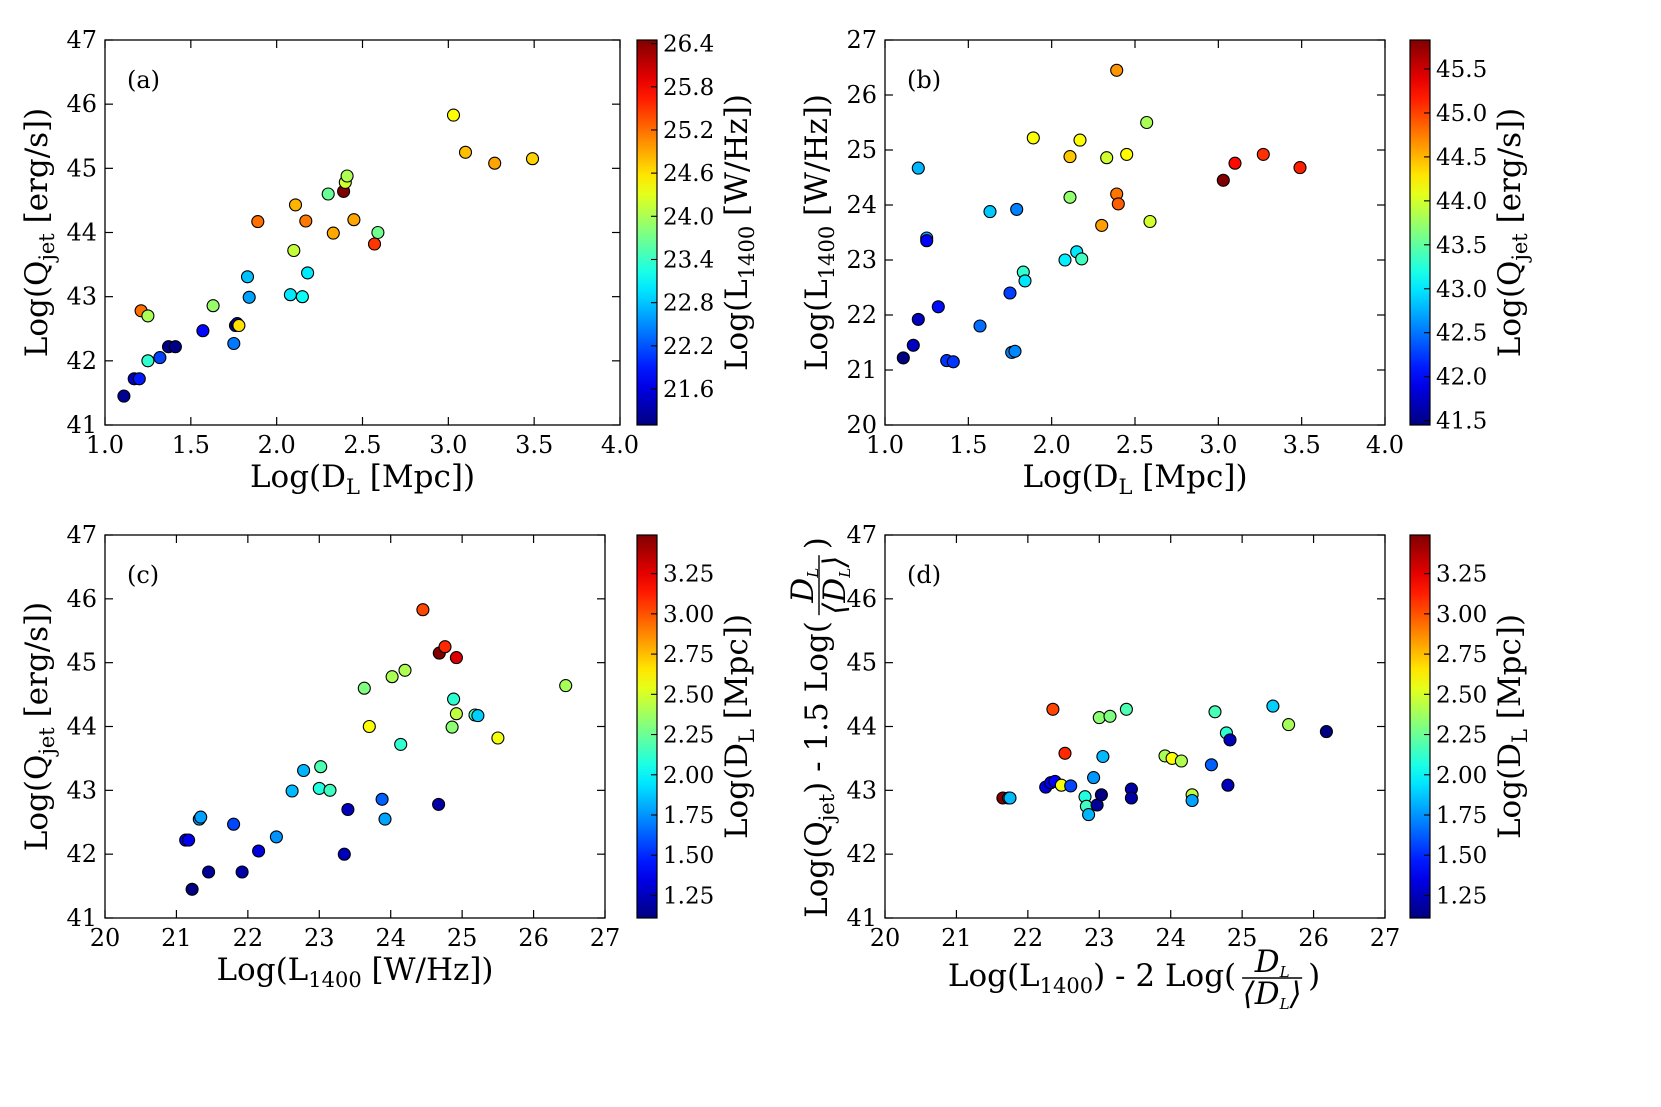 The width and height of the screenshot is (1661, 1107). What do you see at coordinates (81, 104) in the screenshot?
I see `y-tick-label: 46` at bounding box center [81, 104].